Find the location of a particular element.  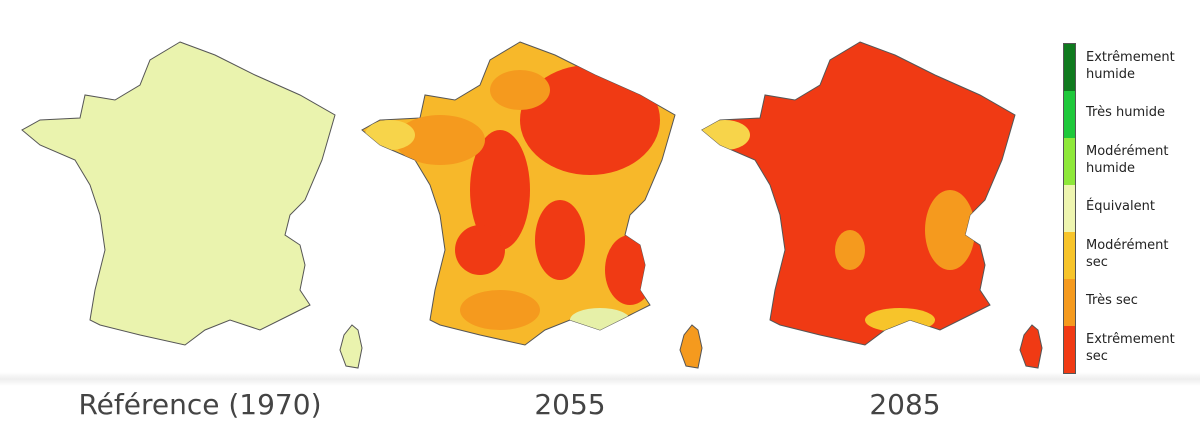

legend-colorbar is located at coordinates (1069, 208).